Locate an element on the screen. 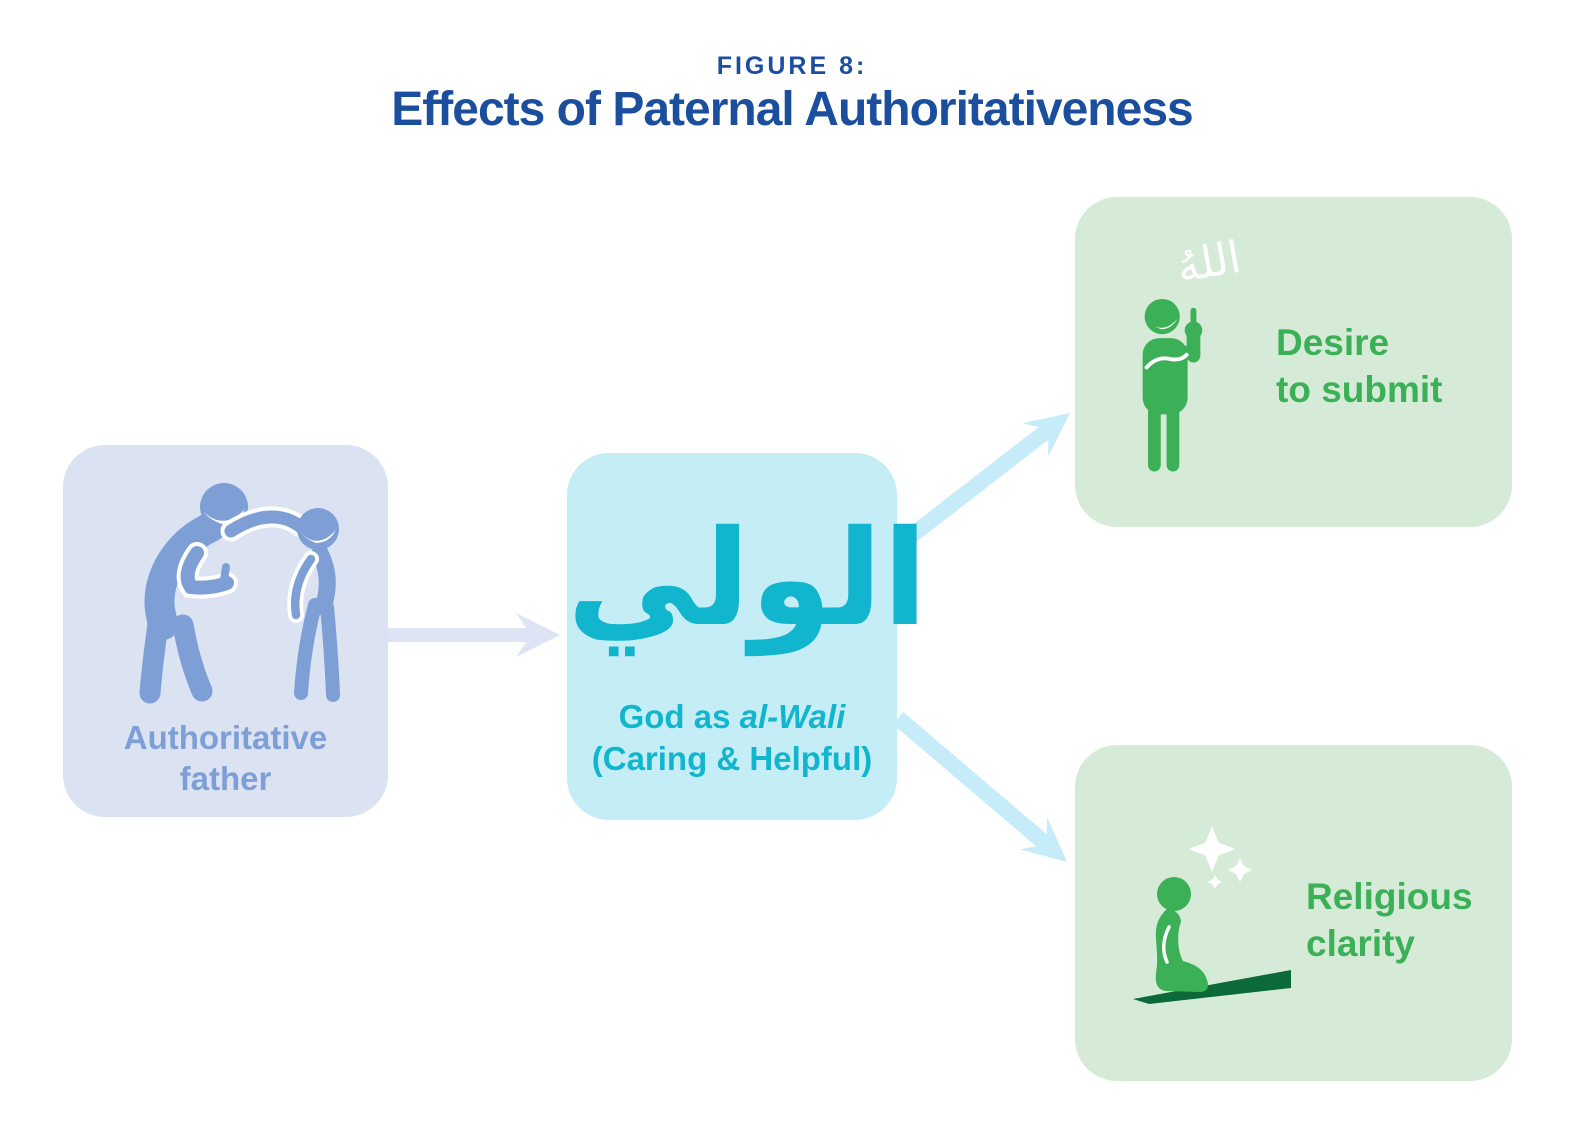 The image size is (1584, 1132). child-figure is located at coordinates (313, 605).